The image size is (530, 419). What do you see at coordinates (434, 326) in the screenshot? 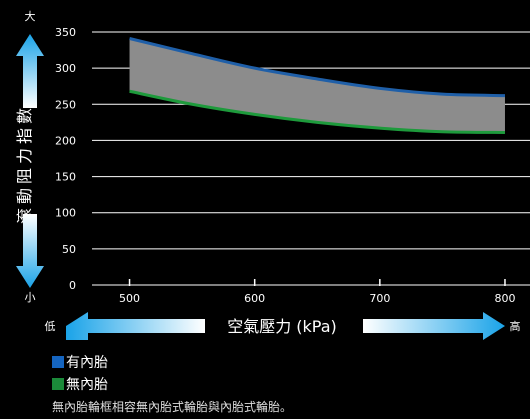
I see `x-right-arrow` at bounding box center [434, 326].